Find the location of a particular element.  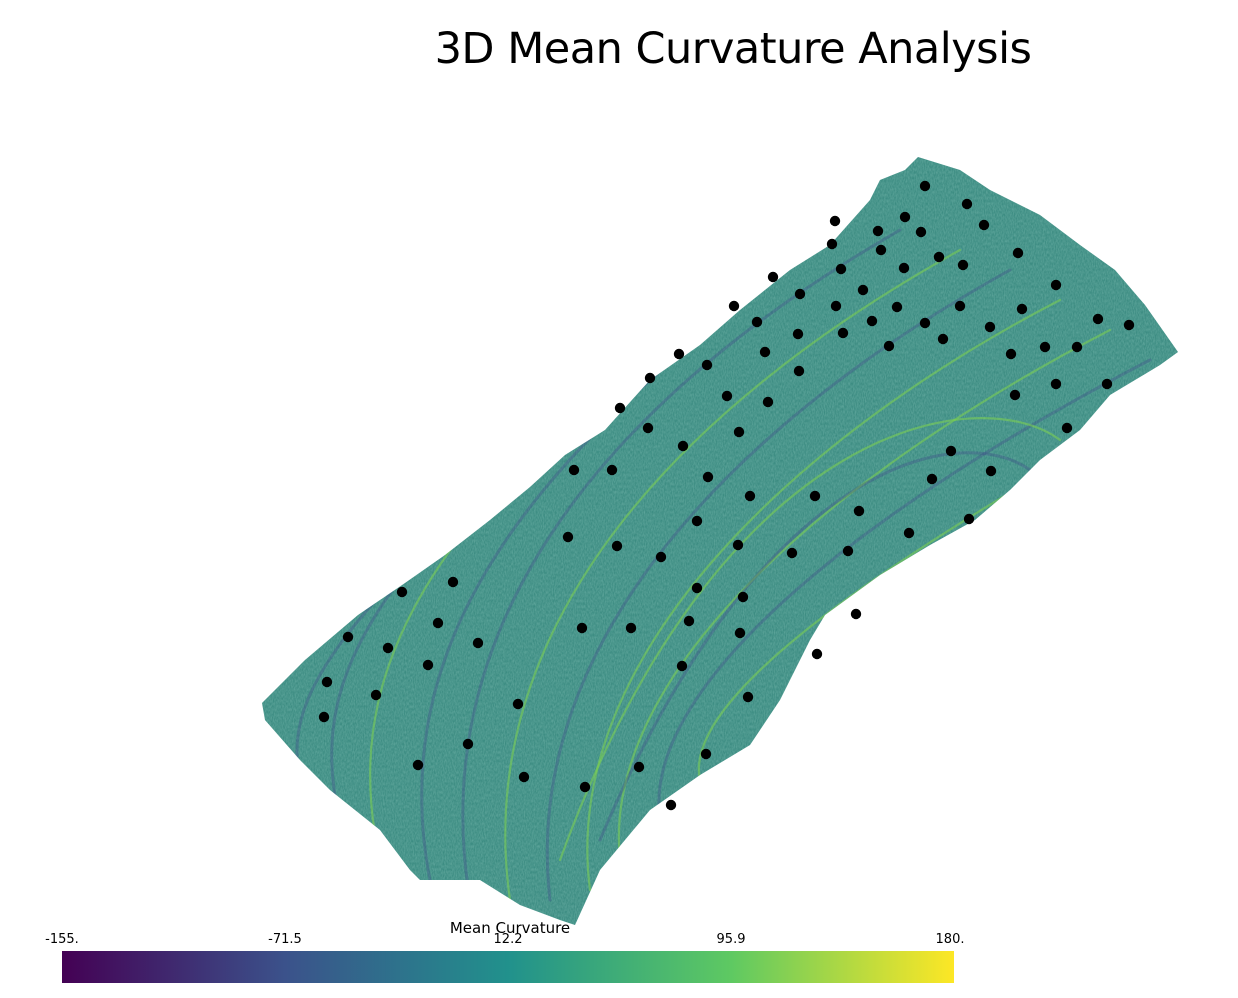

colorbar-gradient is located at coordinates (508, 967).